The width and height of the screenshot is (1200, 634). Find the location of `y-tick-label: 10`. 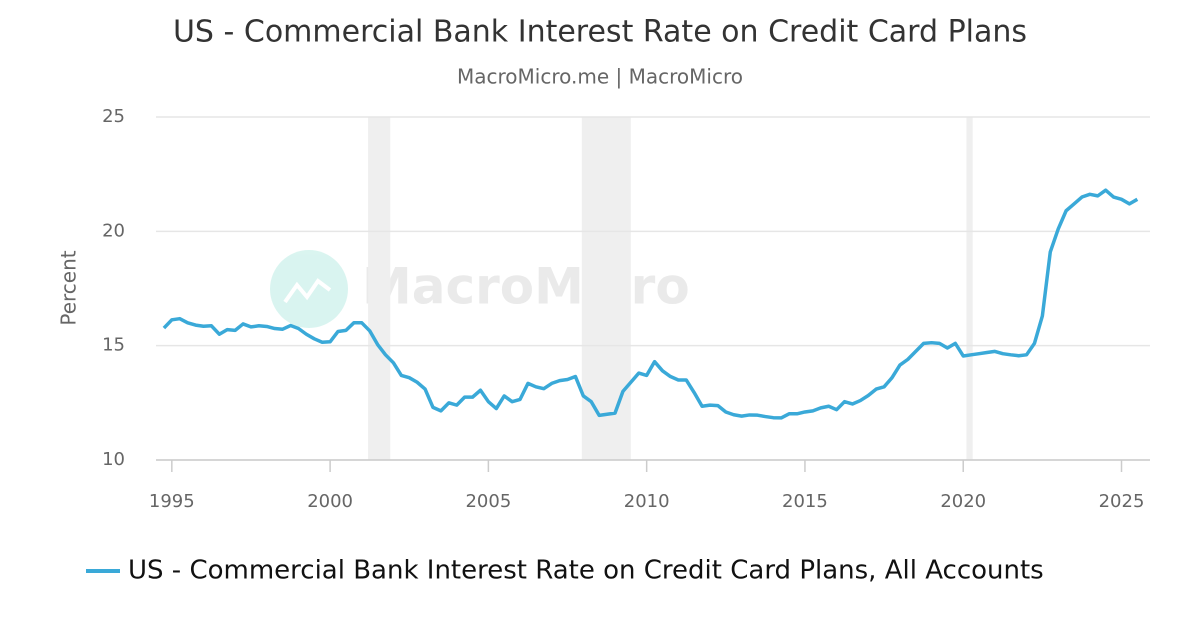

y-tick-label: 10 is located at coordinates (113, 459).